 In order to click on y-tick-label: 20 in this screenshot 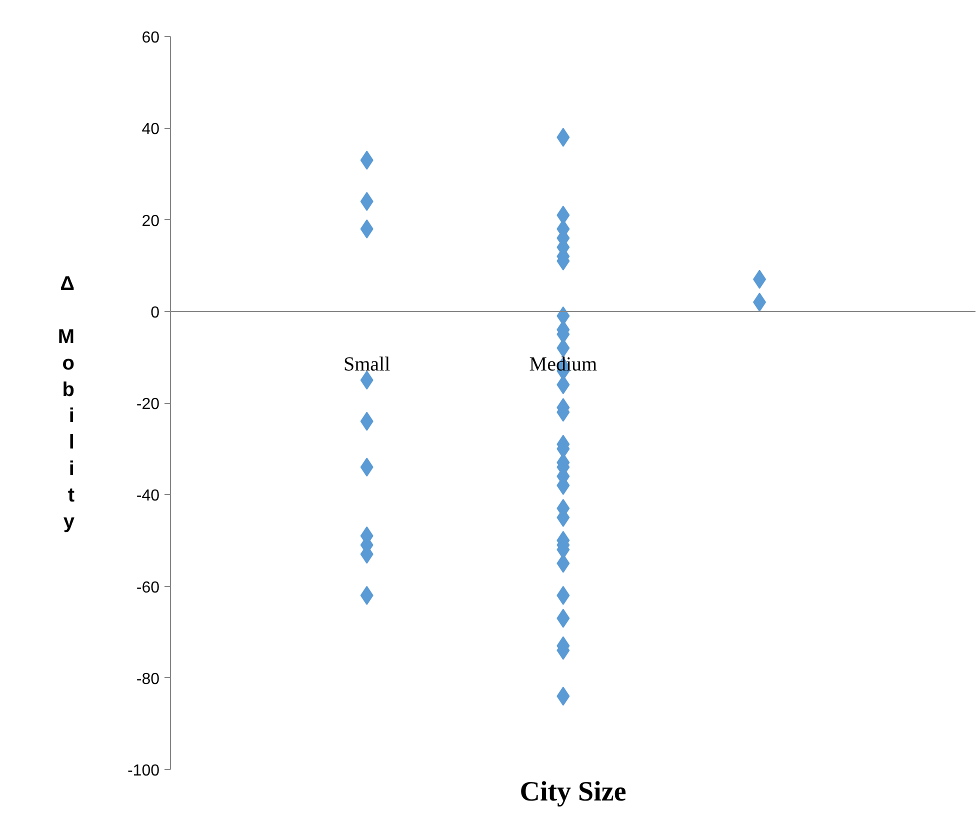, I will do `click(151, 221)`.